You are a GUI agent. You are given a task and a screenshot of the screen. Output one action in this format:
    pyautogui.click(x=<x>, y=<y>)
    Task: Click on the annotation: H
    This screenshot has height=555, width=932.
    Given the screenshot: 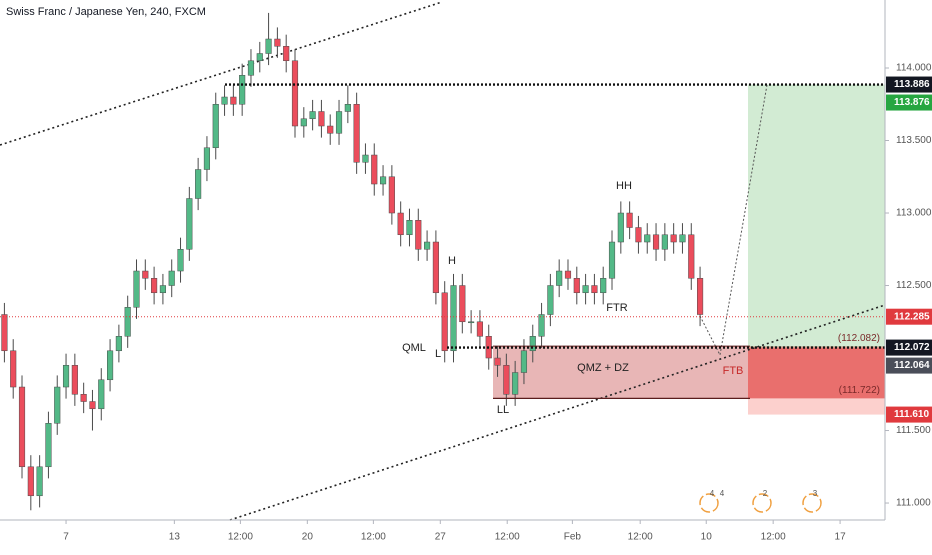 What is the action you would take?
    pyautogui.click(x=452, y=261)
    